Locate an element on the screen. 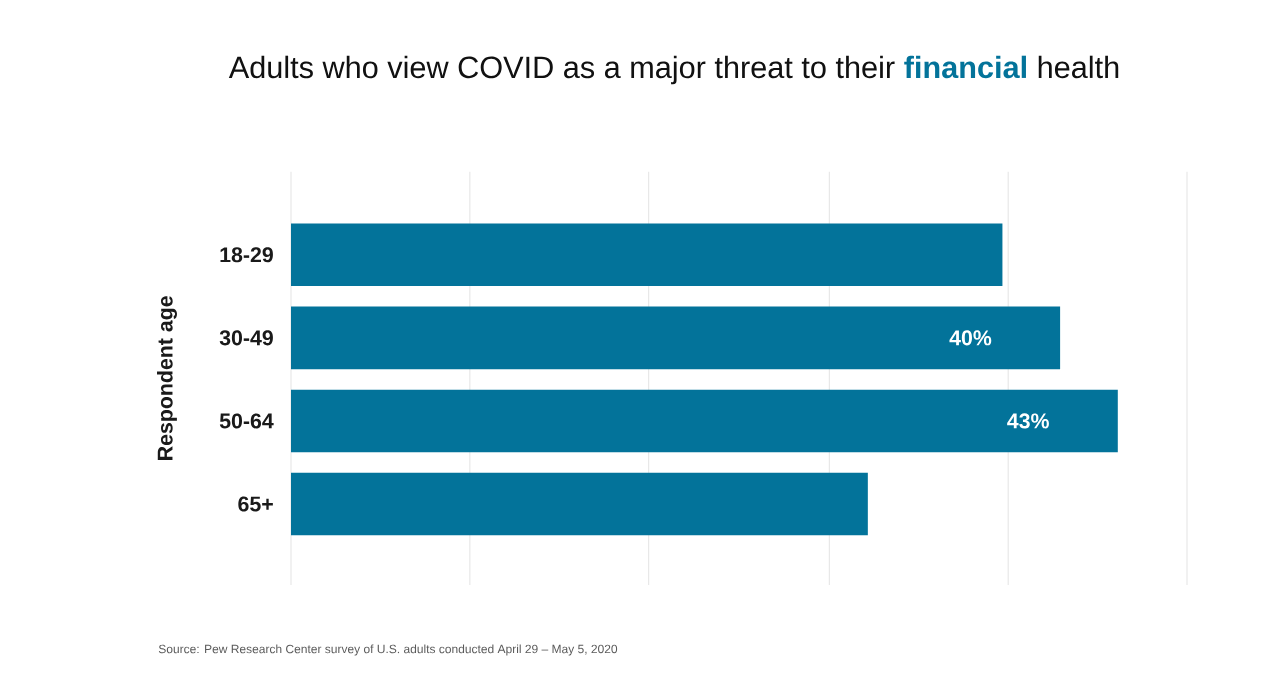  y-tick-label: 65+ is located at coordinates (255, 504).